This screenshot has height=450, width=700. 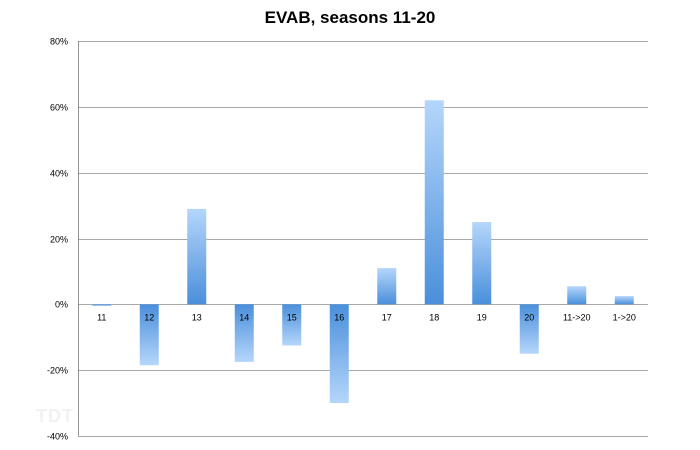 What do you see at coordinates (149, 317) in the screenshot?
I see `x-tick-label: 12` at bounding box center [149, 317].